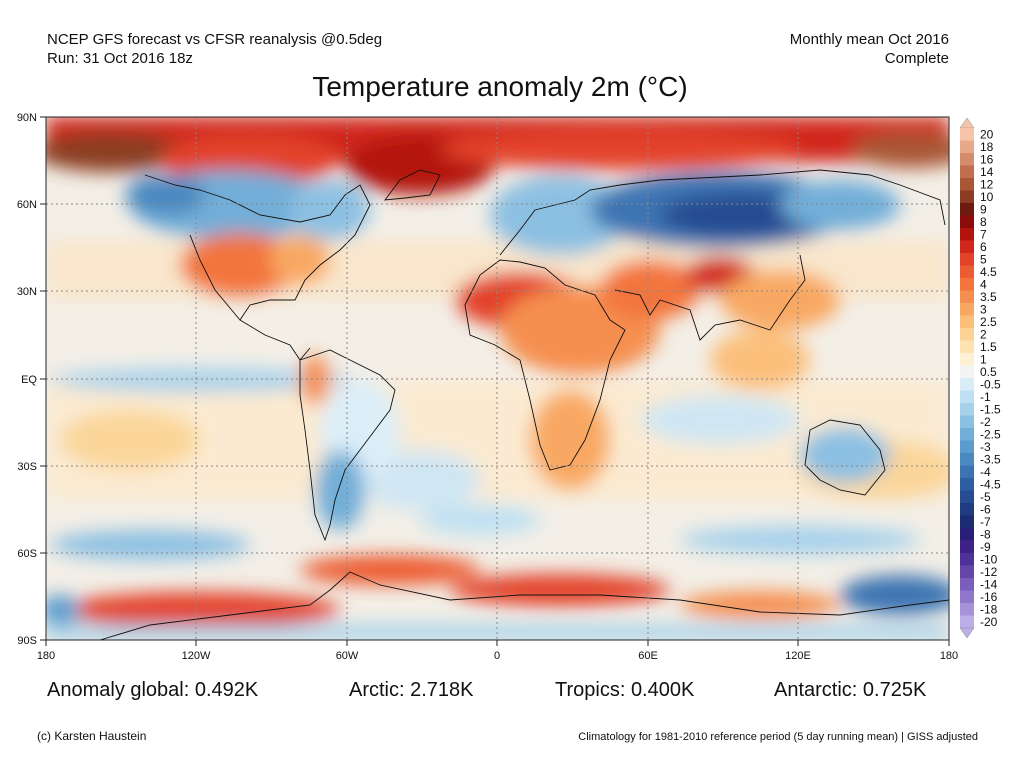 This screenshot has width=1024, height=768. Describe the element at coordinates (983, 209) in the screenshot. I see `colorbar-label: 9` at that location.